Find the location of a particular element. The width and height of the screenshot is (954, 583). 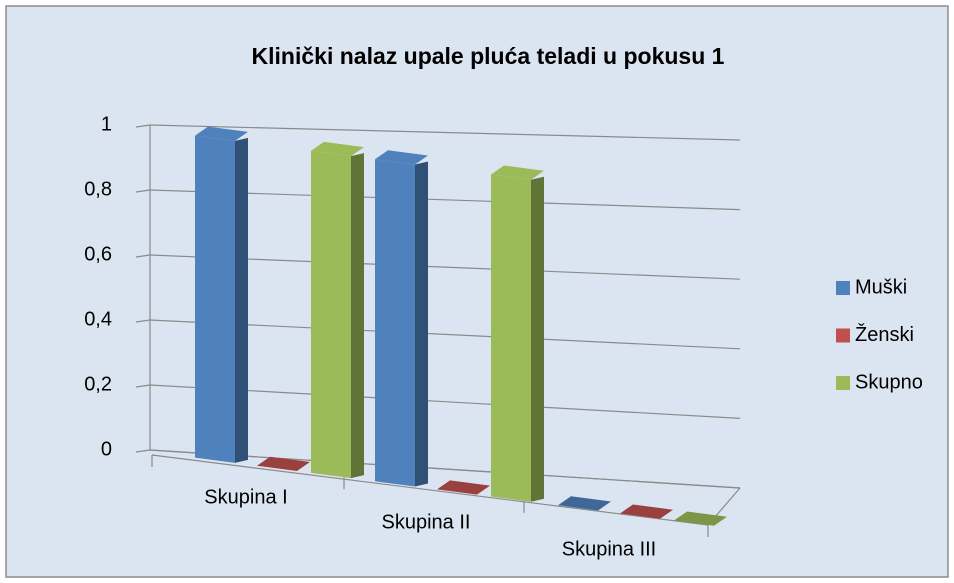

y-tick-label: 0,6 is located at coordinates (98, 254).